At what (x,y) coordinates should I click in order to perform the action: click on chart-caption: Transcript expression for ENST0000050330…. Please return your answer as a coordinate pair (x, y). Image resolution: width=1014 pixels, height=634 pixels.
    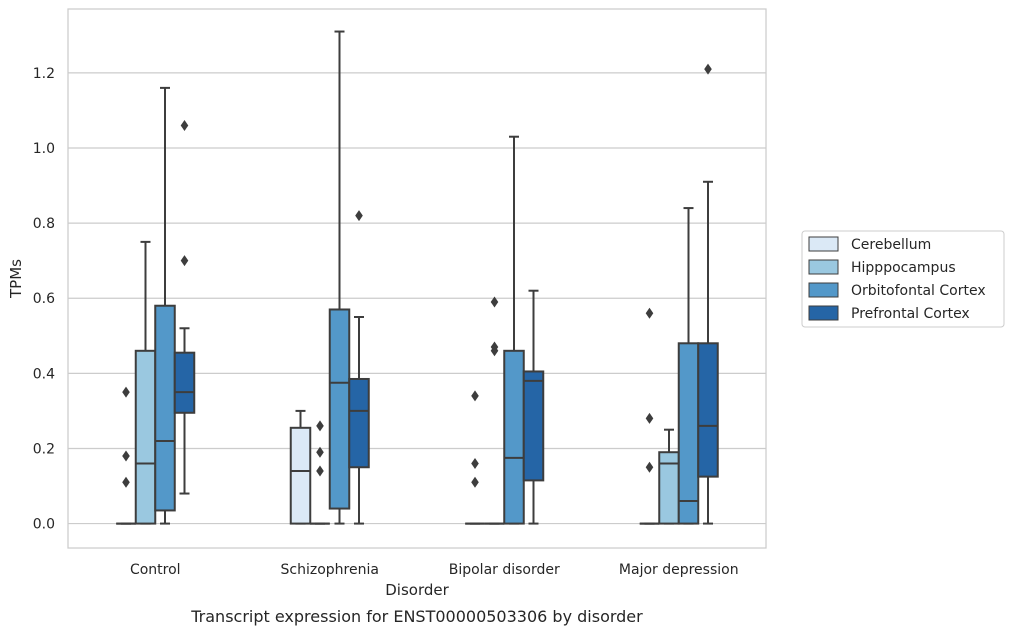
    Looking at the image, I should click on (416, 616).